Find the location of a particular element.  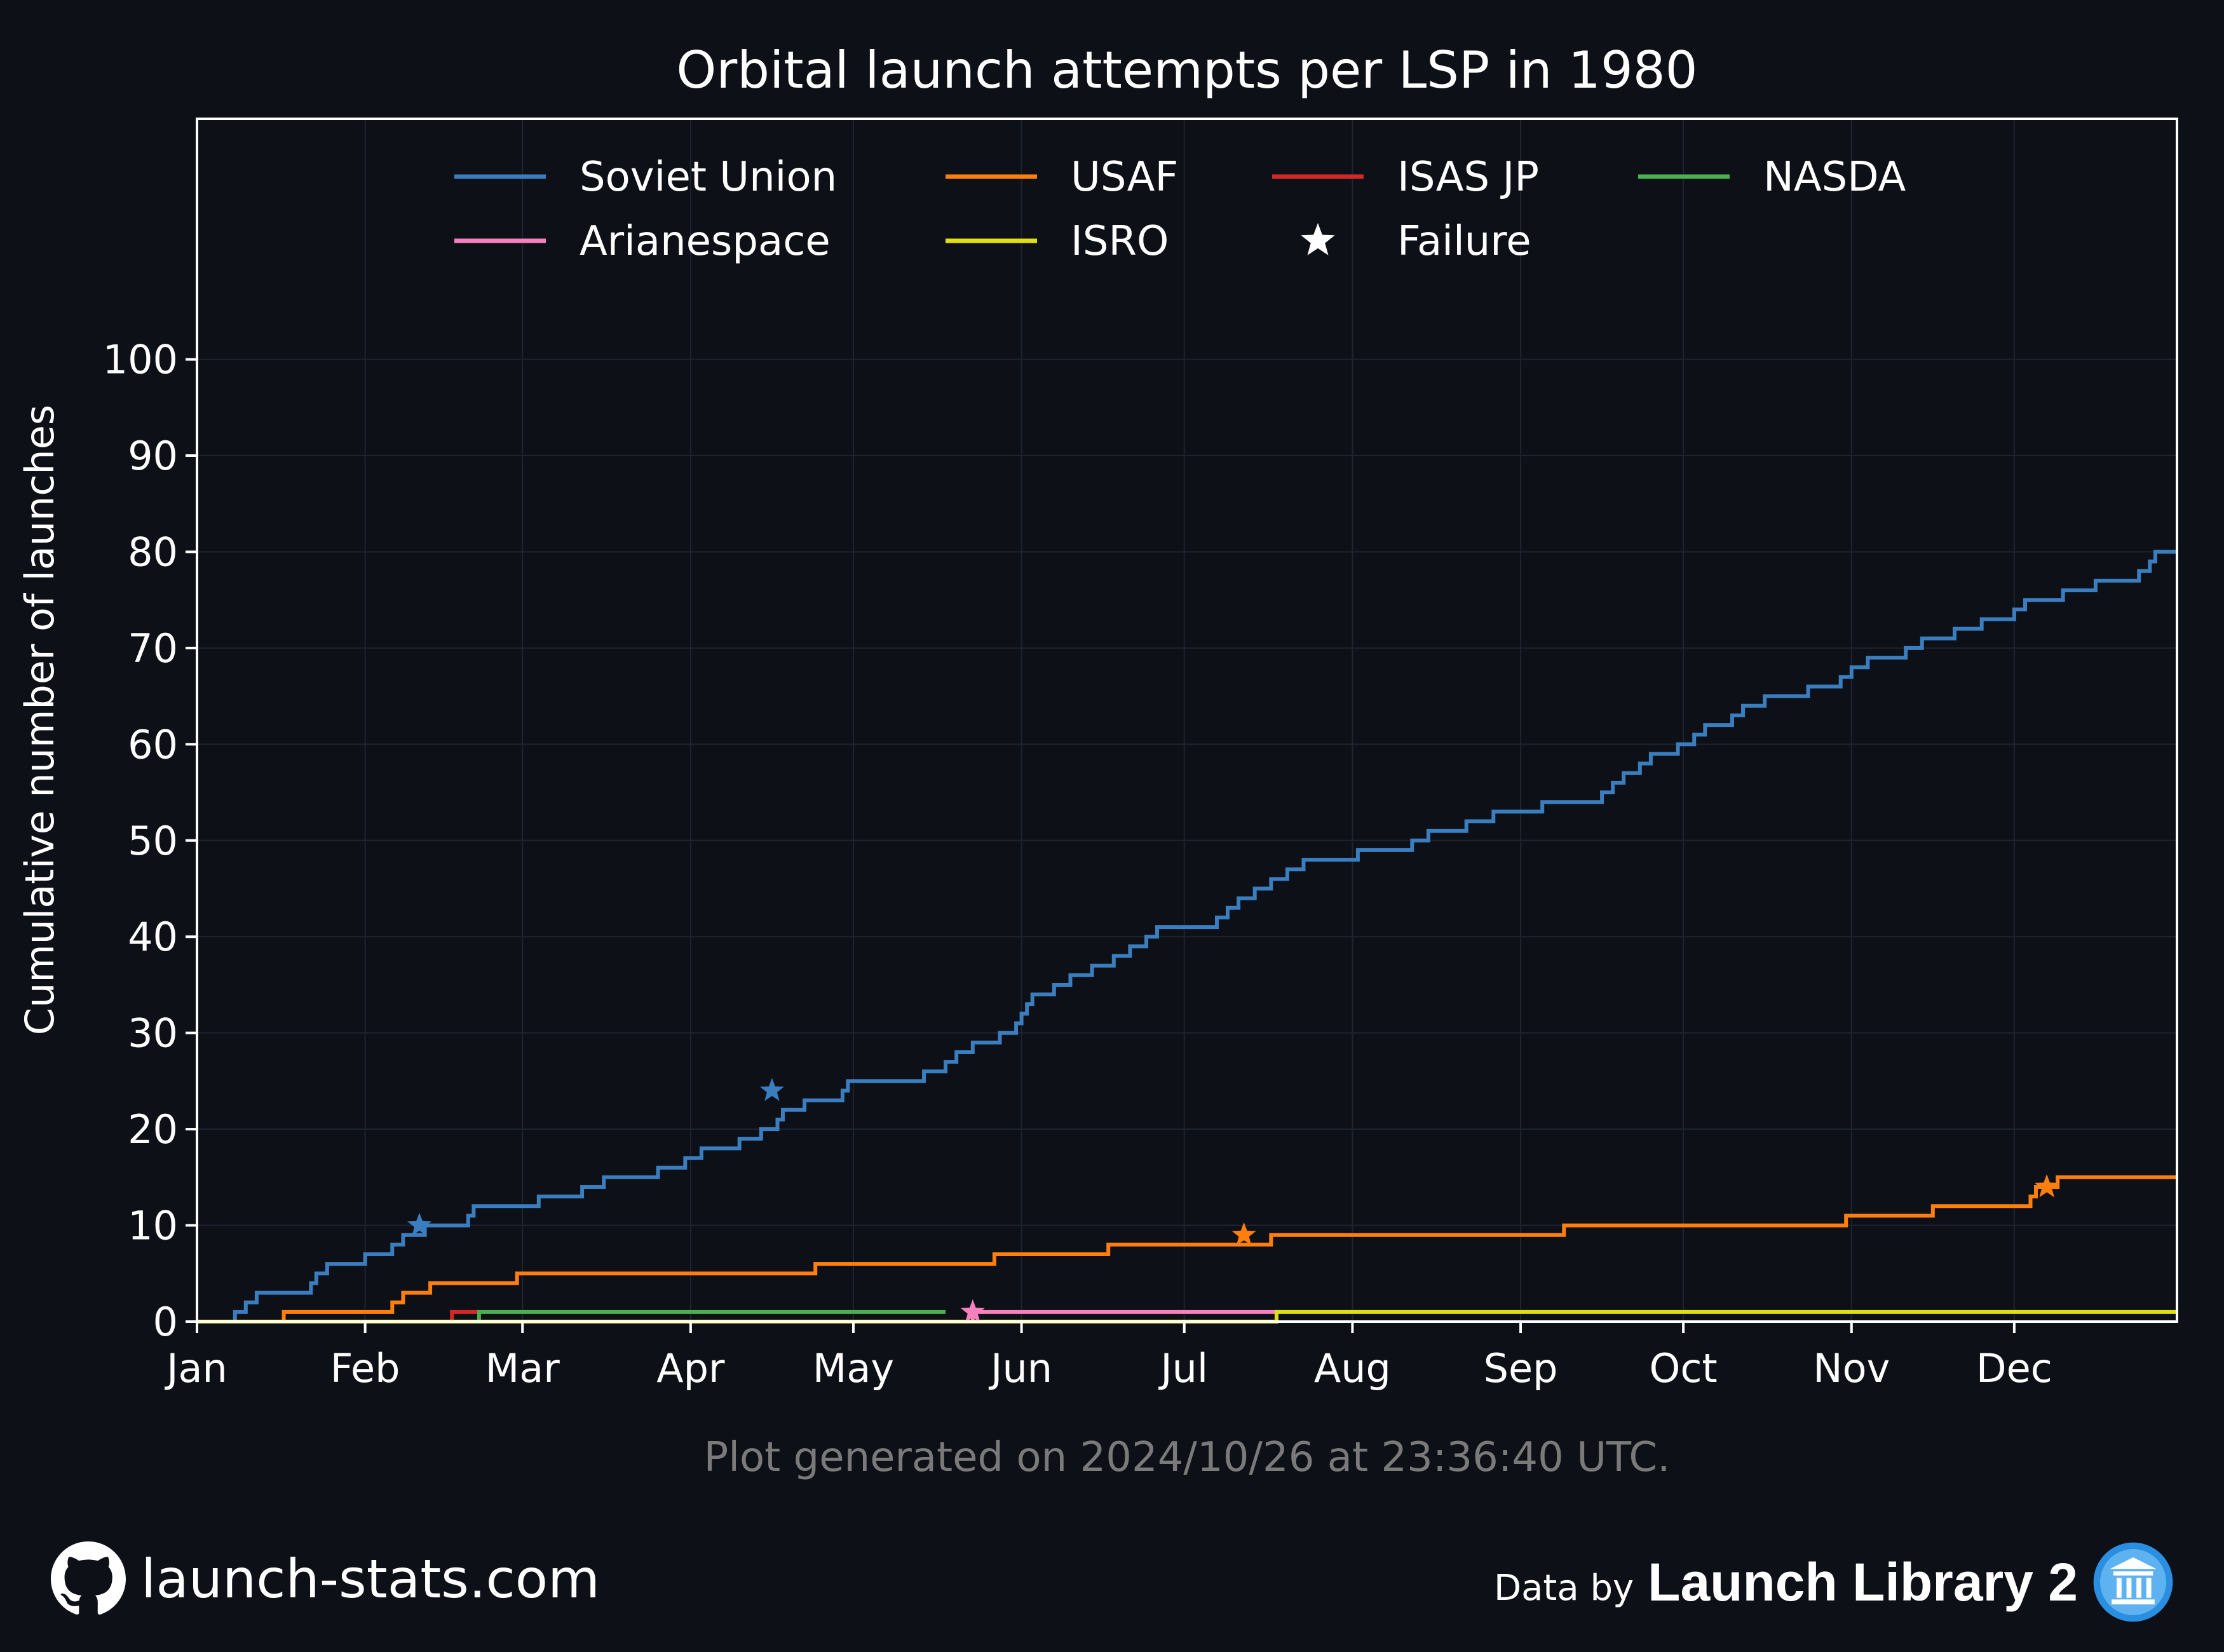

legend-label-usaf: USAF is located at coordinates (1124, 177).